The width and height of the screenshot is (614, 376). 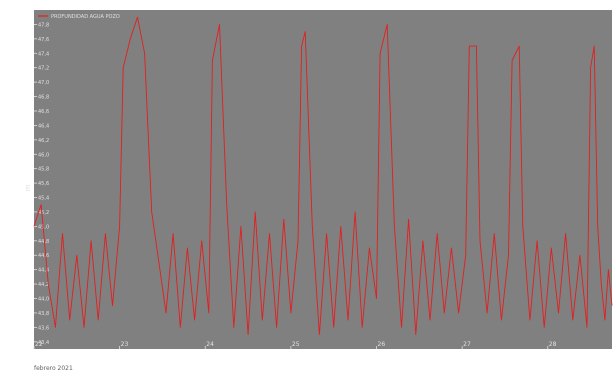 I want to click on x-axis-label: febrero 2021, so click(x=53, y=368).